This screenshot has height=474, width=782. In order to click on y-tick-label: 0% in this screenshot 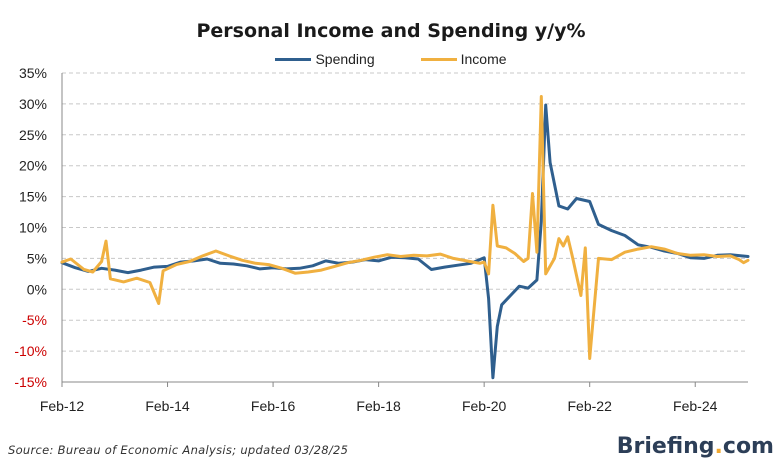, I will do `click(37, 289)`.